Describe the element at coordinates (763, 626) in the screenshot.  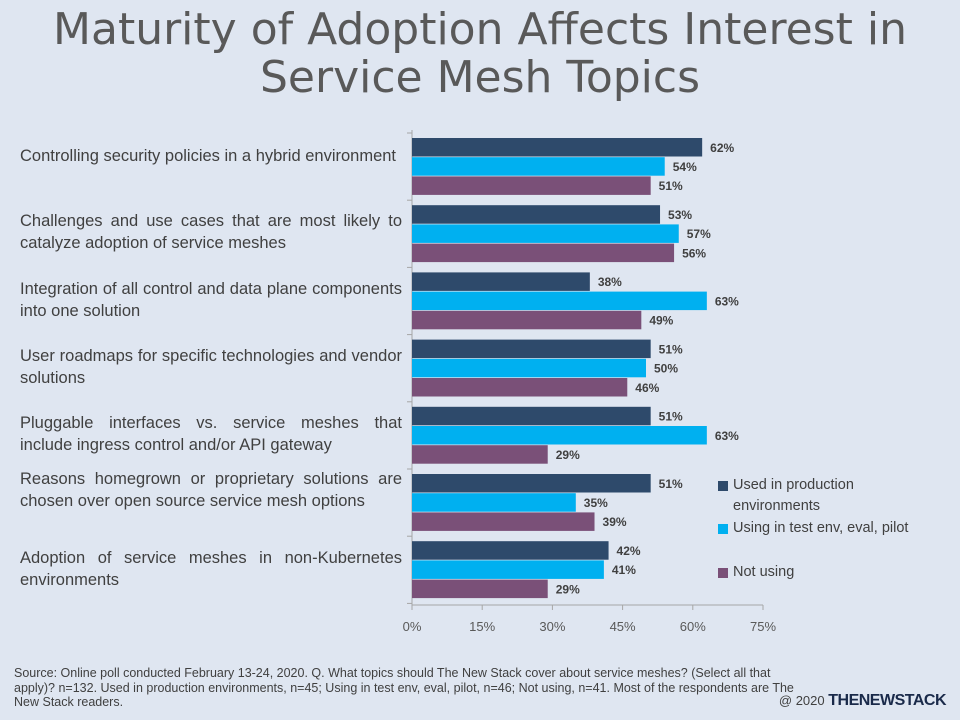
I see `x-tick-label: 75%` at that location.